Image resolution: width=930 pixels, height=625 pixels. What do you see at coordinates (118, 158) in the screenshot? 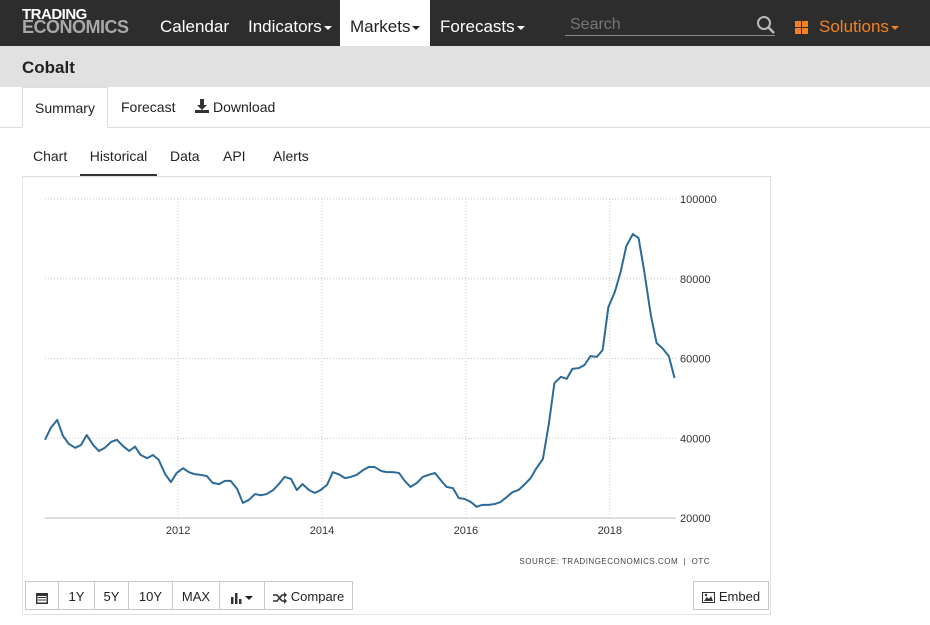
I see `sub-tab: Historical` at bounding box center [118, 158].